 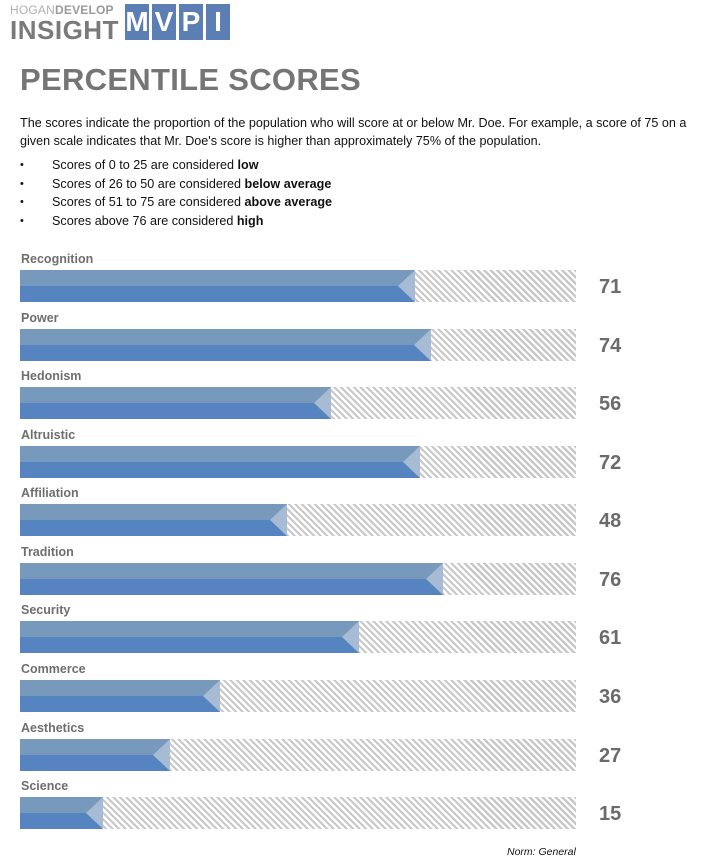 I want to click on chart-row-hedonism: Hedonism 56, so click(x=360, y=398).